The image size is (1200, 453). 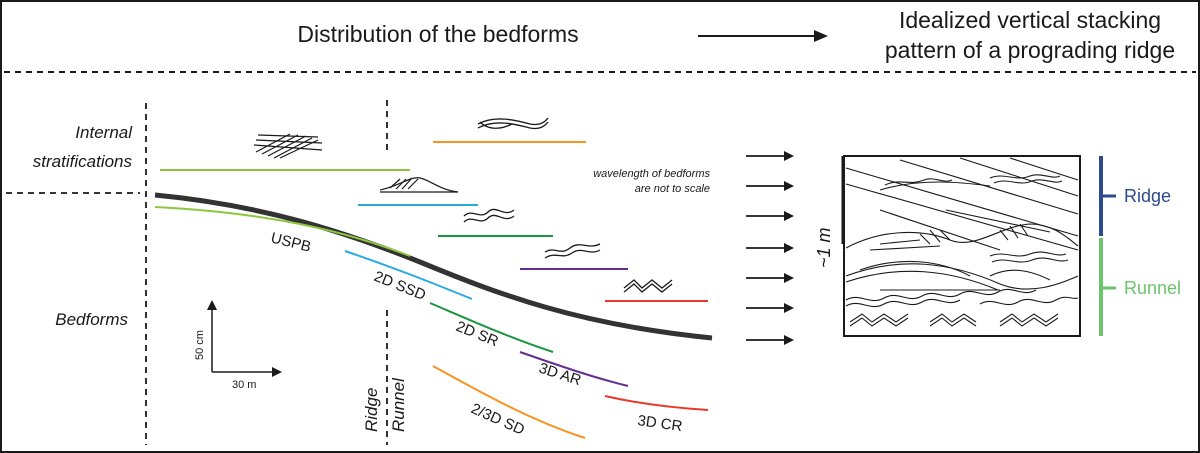 I want to click on scale-note-line1: wavelength of bedforms, so click(x=651, y=174).